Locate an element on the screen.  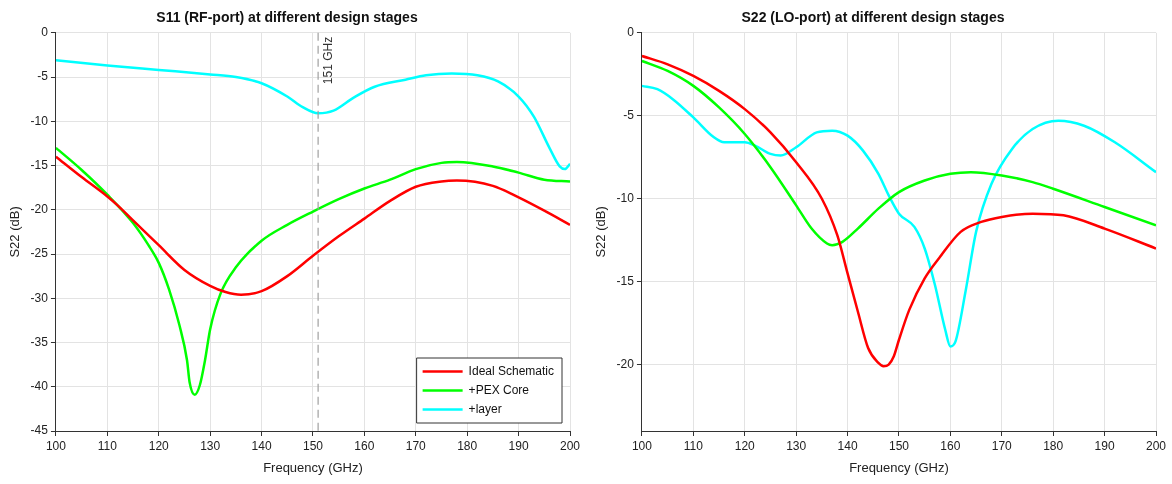
legend-label: +layer is located at coordinates (485, 408).